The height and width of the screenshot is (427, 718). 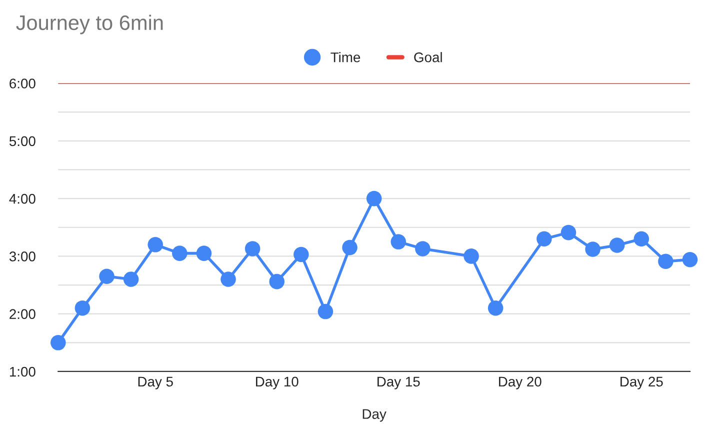 What do you see at coordinates (428, 57) in the screenshot?
I see `legend-label: Goal` at bounding box center [428, 57].